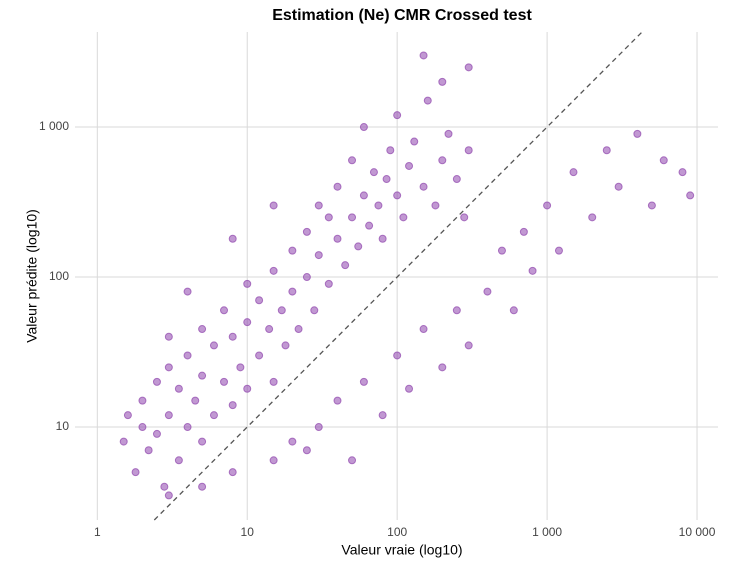 Image resolution: width=746 pixels, height=573 pixels. Describe the element at coordinates (397, 532) in the screenshot. I see `x-tick-label: 100` at that location.